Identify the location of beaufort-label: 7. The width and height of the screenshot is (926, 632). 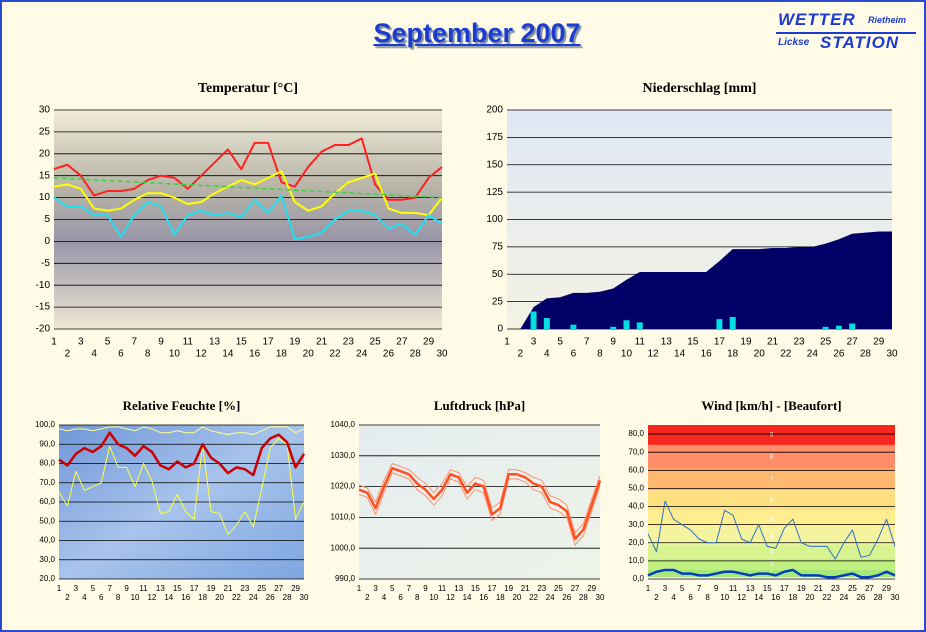
(772, 480).